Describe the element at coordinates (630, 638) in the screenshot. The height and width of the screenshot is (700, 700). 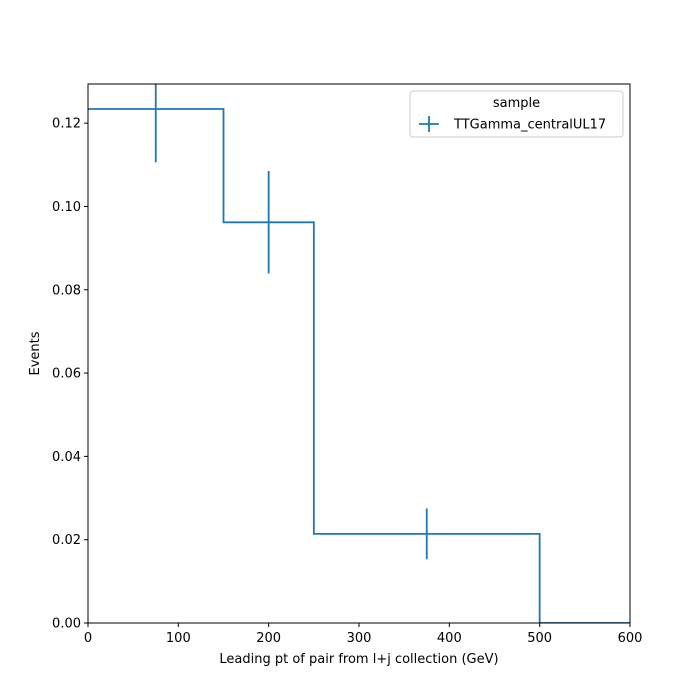
I see `x-tick-label: 600` at that location.